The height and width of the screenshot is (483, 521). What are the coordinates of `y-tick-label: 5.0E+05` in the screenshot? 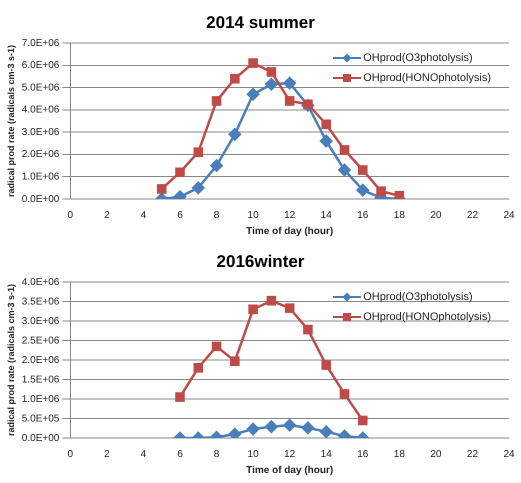 It's located at (41, 418).